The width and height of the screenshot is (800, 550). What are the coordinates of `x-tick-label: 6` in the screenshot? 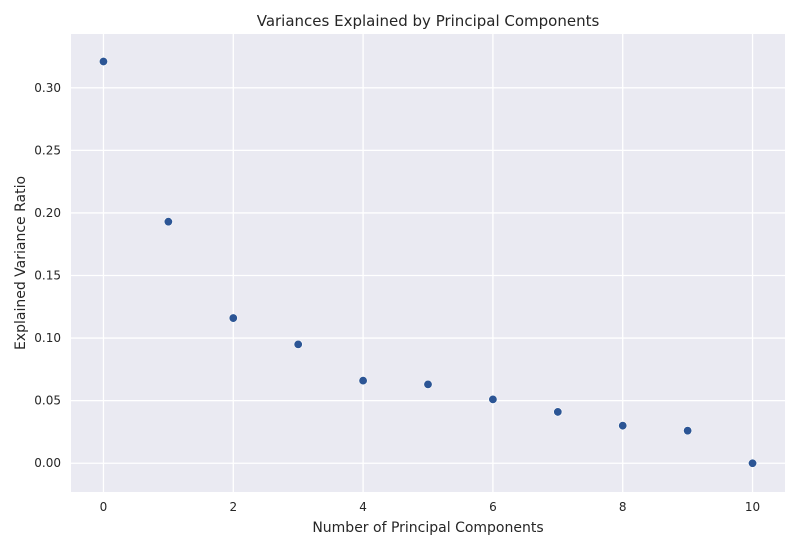 It's located at (493, 507).